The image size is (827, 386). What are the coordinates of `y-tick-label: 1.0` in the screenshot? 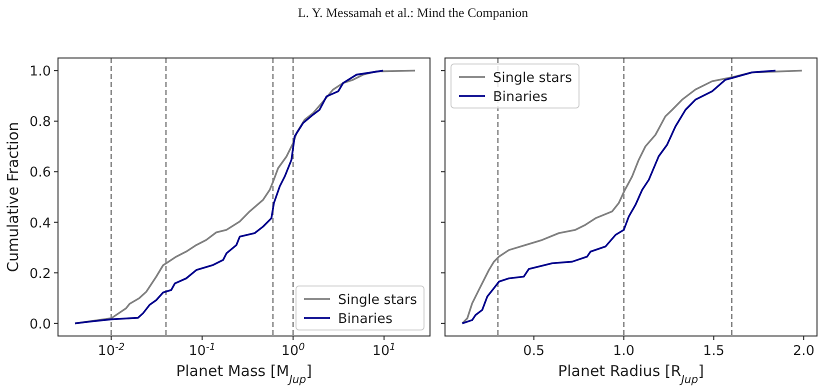 It's located at (40, 72).